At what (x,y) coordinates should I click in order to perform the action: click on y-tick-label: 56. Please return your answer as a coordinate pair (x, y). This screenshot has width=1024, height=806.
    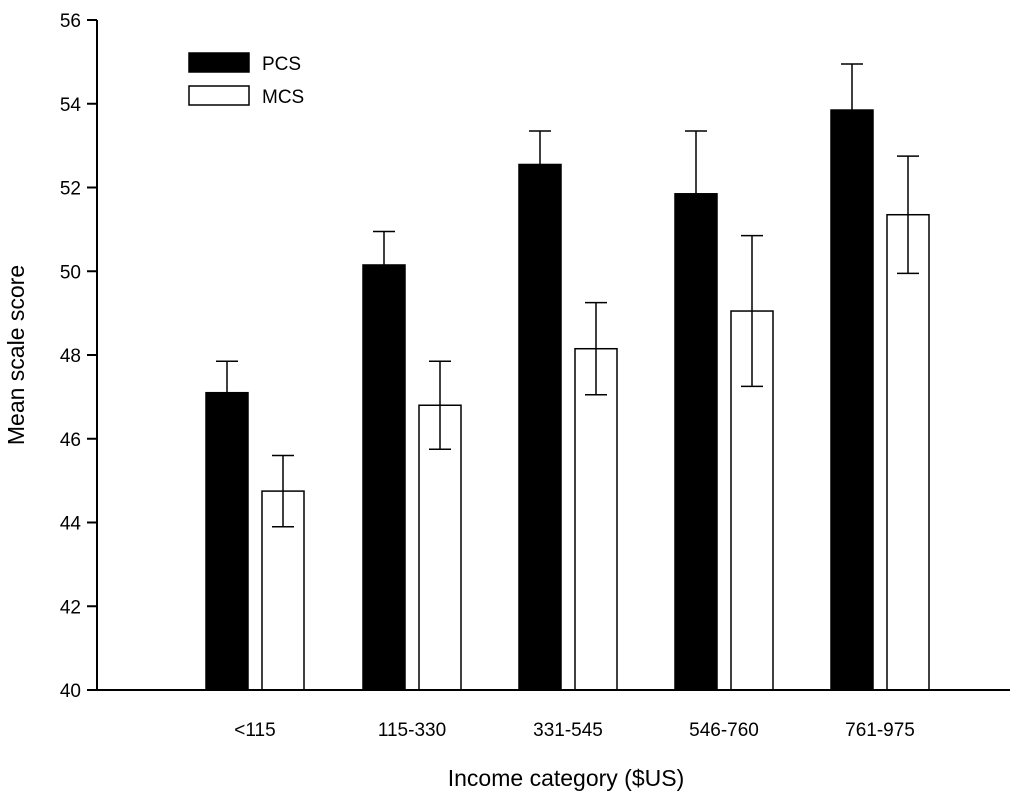
    Looking at the image, I should click on (70, 21).